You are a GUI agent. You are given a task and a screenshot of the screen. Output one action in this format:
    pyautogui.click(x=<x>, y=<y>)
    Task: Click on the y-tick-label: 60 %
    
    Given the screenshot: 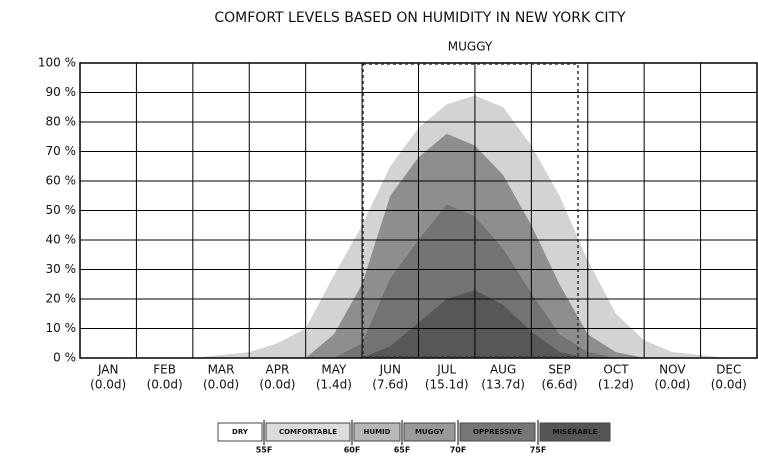 What is the action you would take?
    pyautogui.click(x=61, y=181)
    